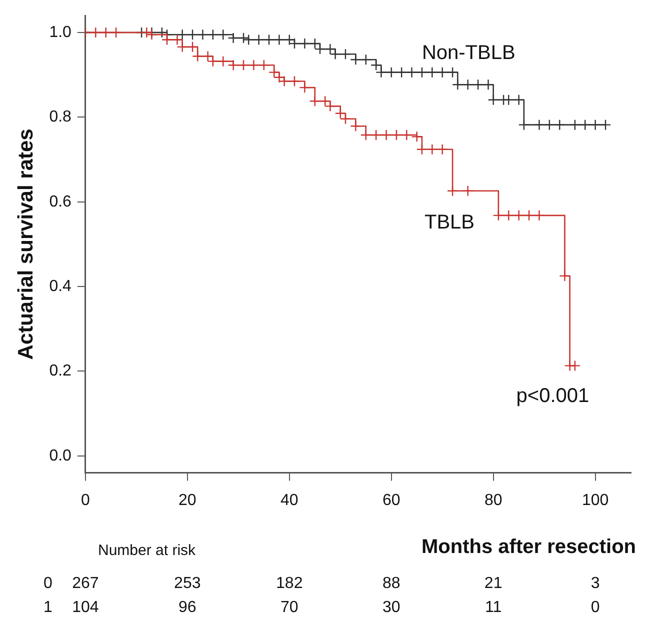  What do you see at coordinates (289, 608) in the screenshot?
I see `text: 70` at bounding box center [289, 608].